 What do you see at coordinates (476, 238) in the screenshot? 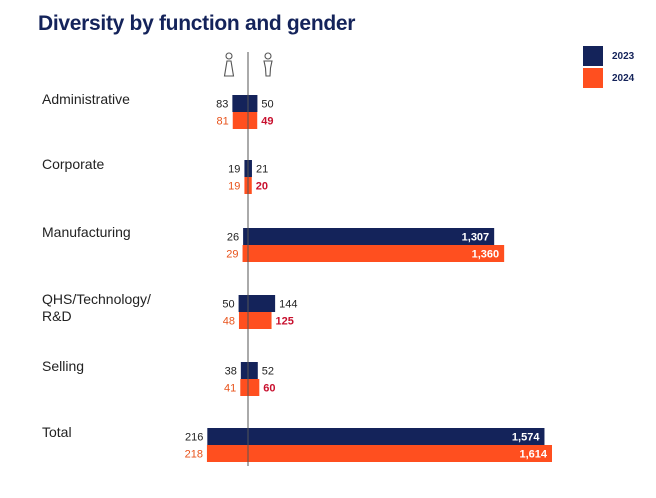
I see `value-label-male-2023: 1,307` at bounding box center [476, 238].